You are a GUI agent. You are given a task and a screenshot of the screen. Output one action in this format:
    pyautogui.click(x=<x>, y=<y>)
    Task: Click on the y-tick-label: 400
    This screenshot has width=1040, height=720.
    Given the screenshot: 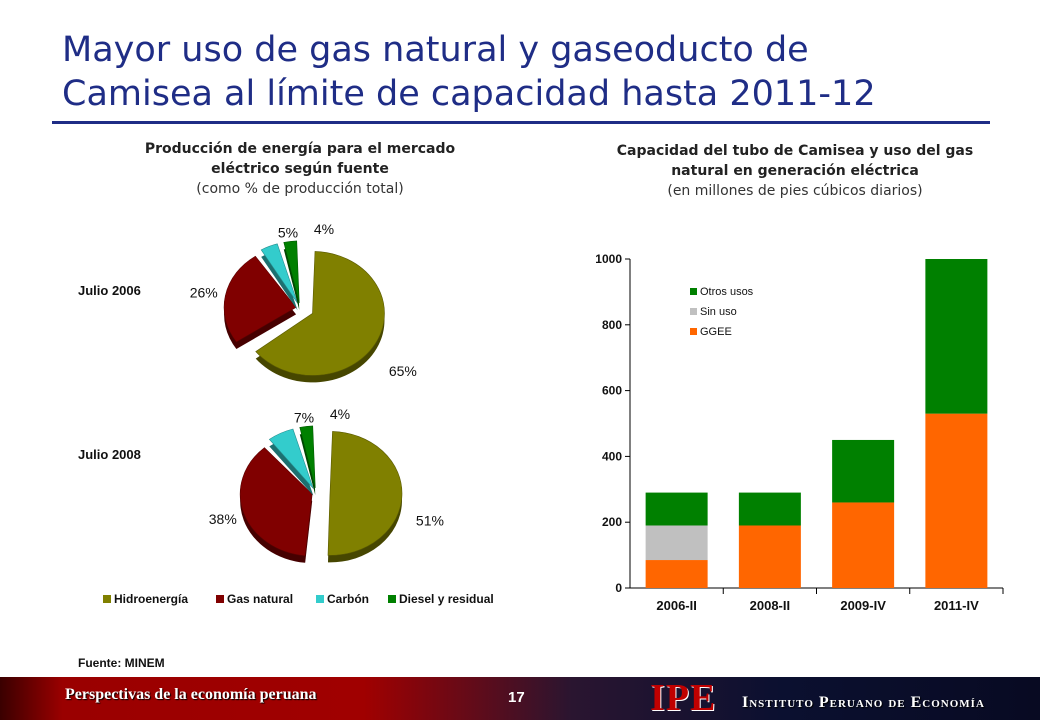 What is the action you would take?
    pyautogui.click(x=612, y=456)
    